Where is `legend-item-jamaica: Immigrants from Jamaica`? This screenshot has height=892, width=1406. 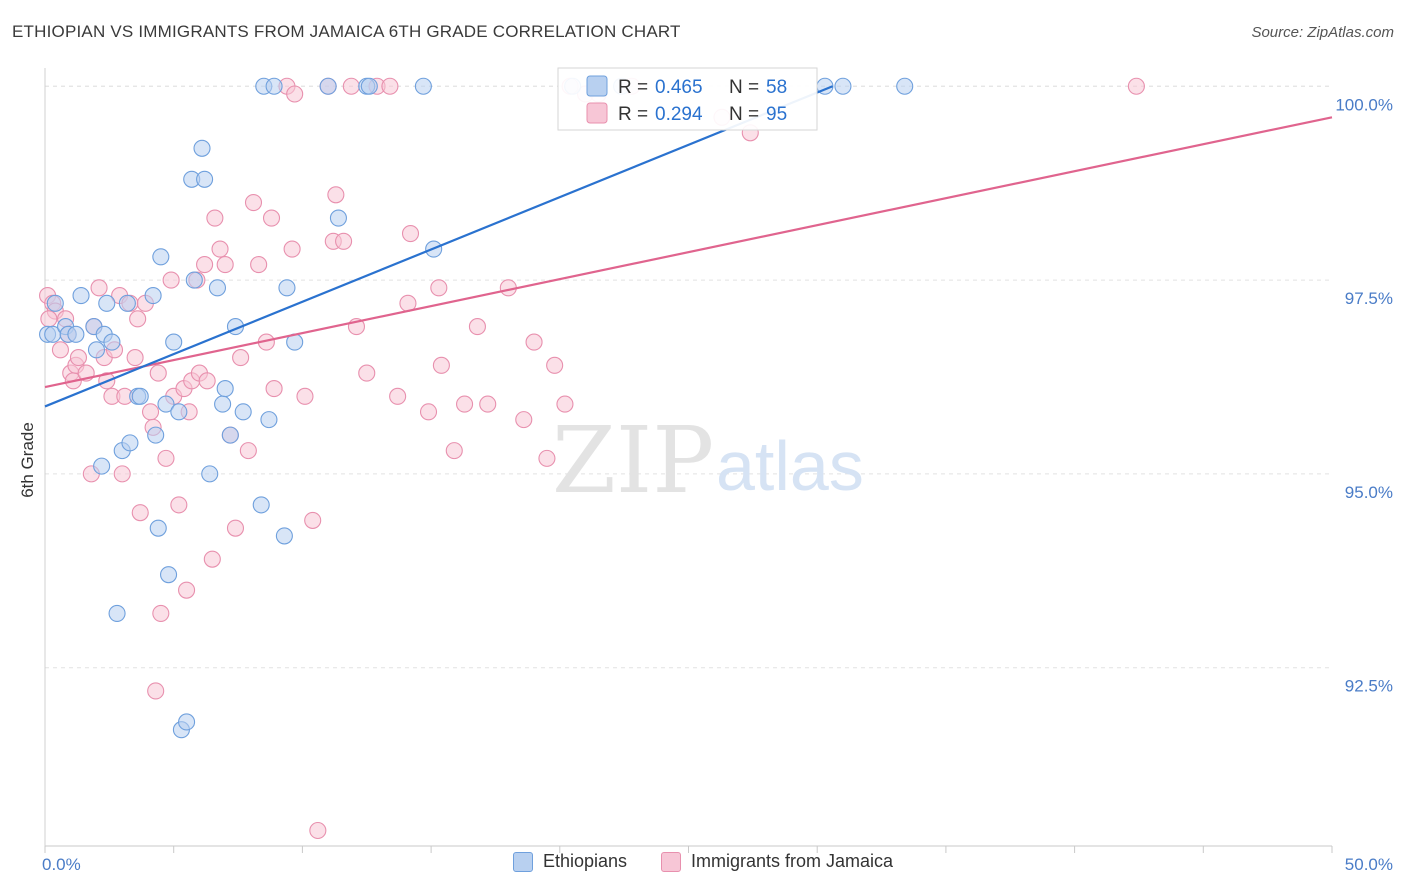 legend-item-jamaica: Immigrants from Jamaica is located at coordinates (777, 861).